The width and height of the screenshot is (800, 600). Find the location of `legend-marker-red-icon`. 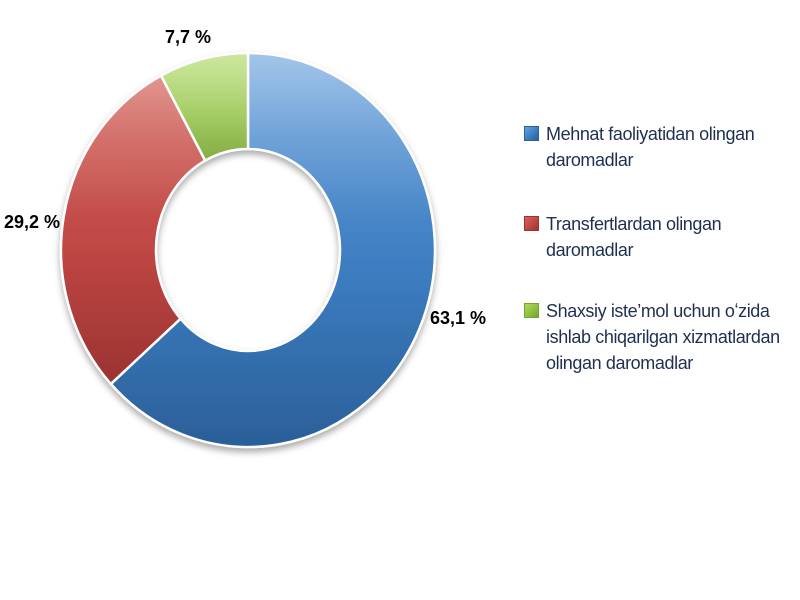

legend-marker-red-icon is located at coordinates (531, 223).